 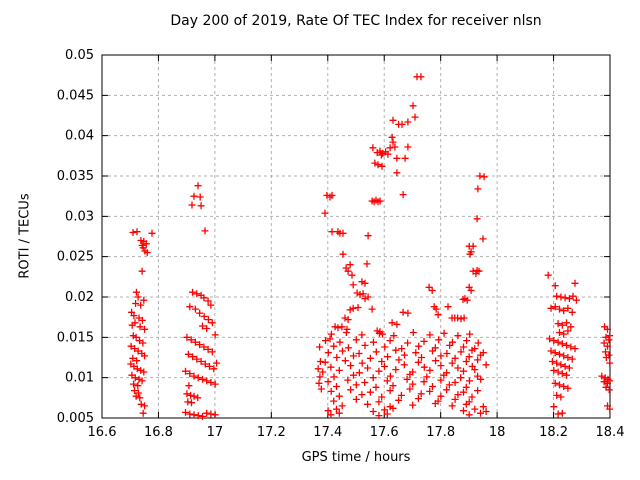 What do you see at coordinates (25, 236) in the screenshot?
I see `y-axis-label: ROTI / TECUs` at bounding box center [25, 236].